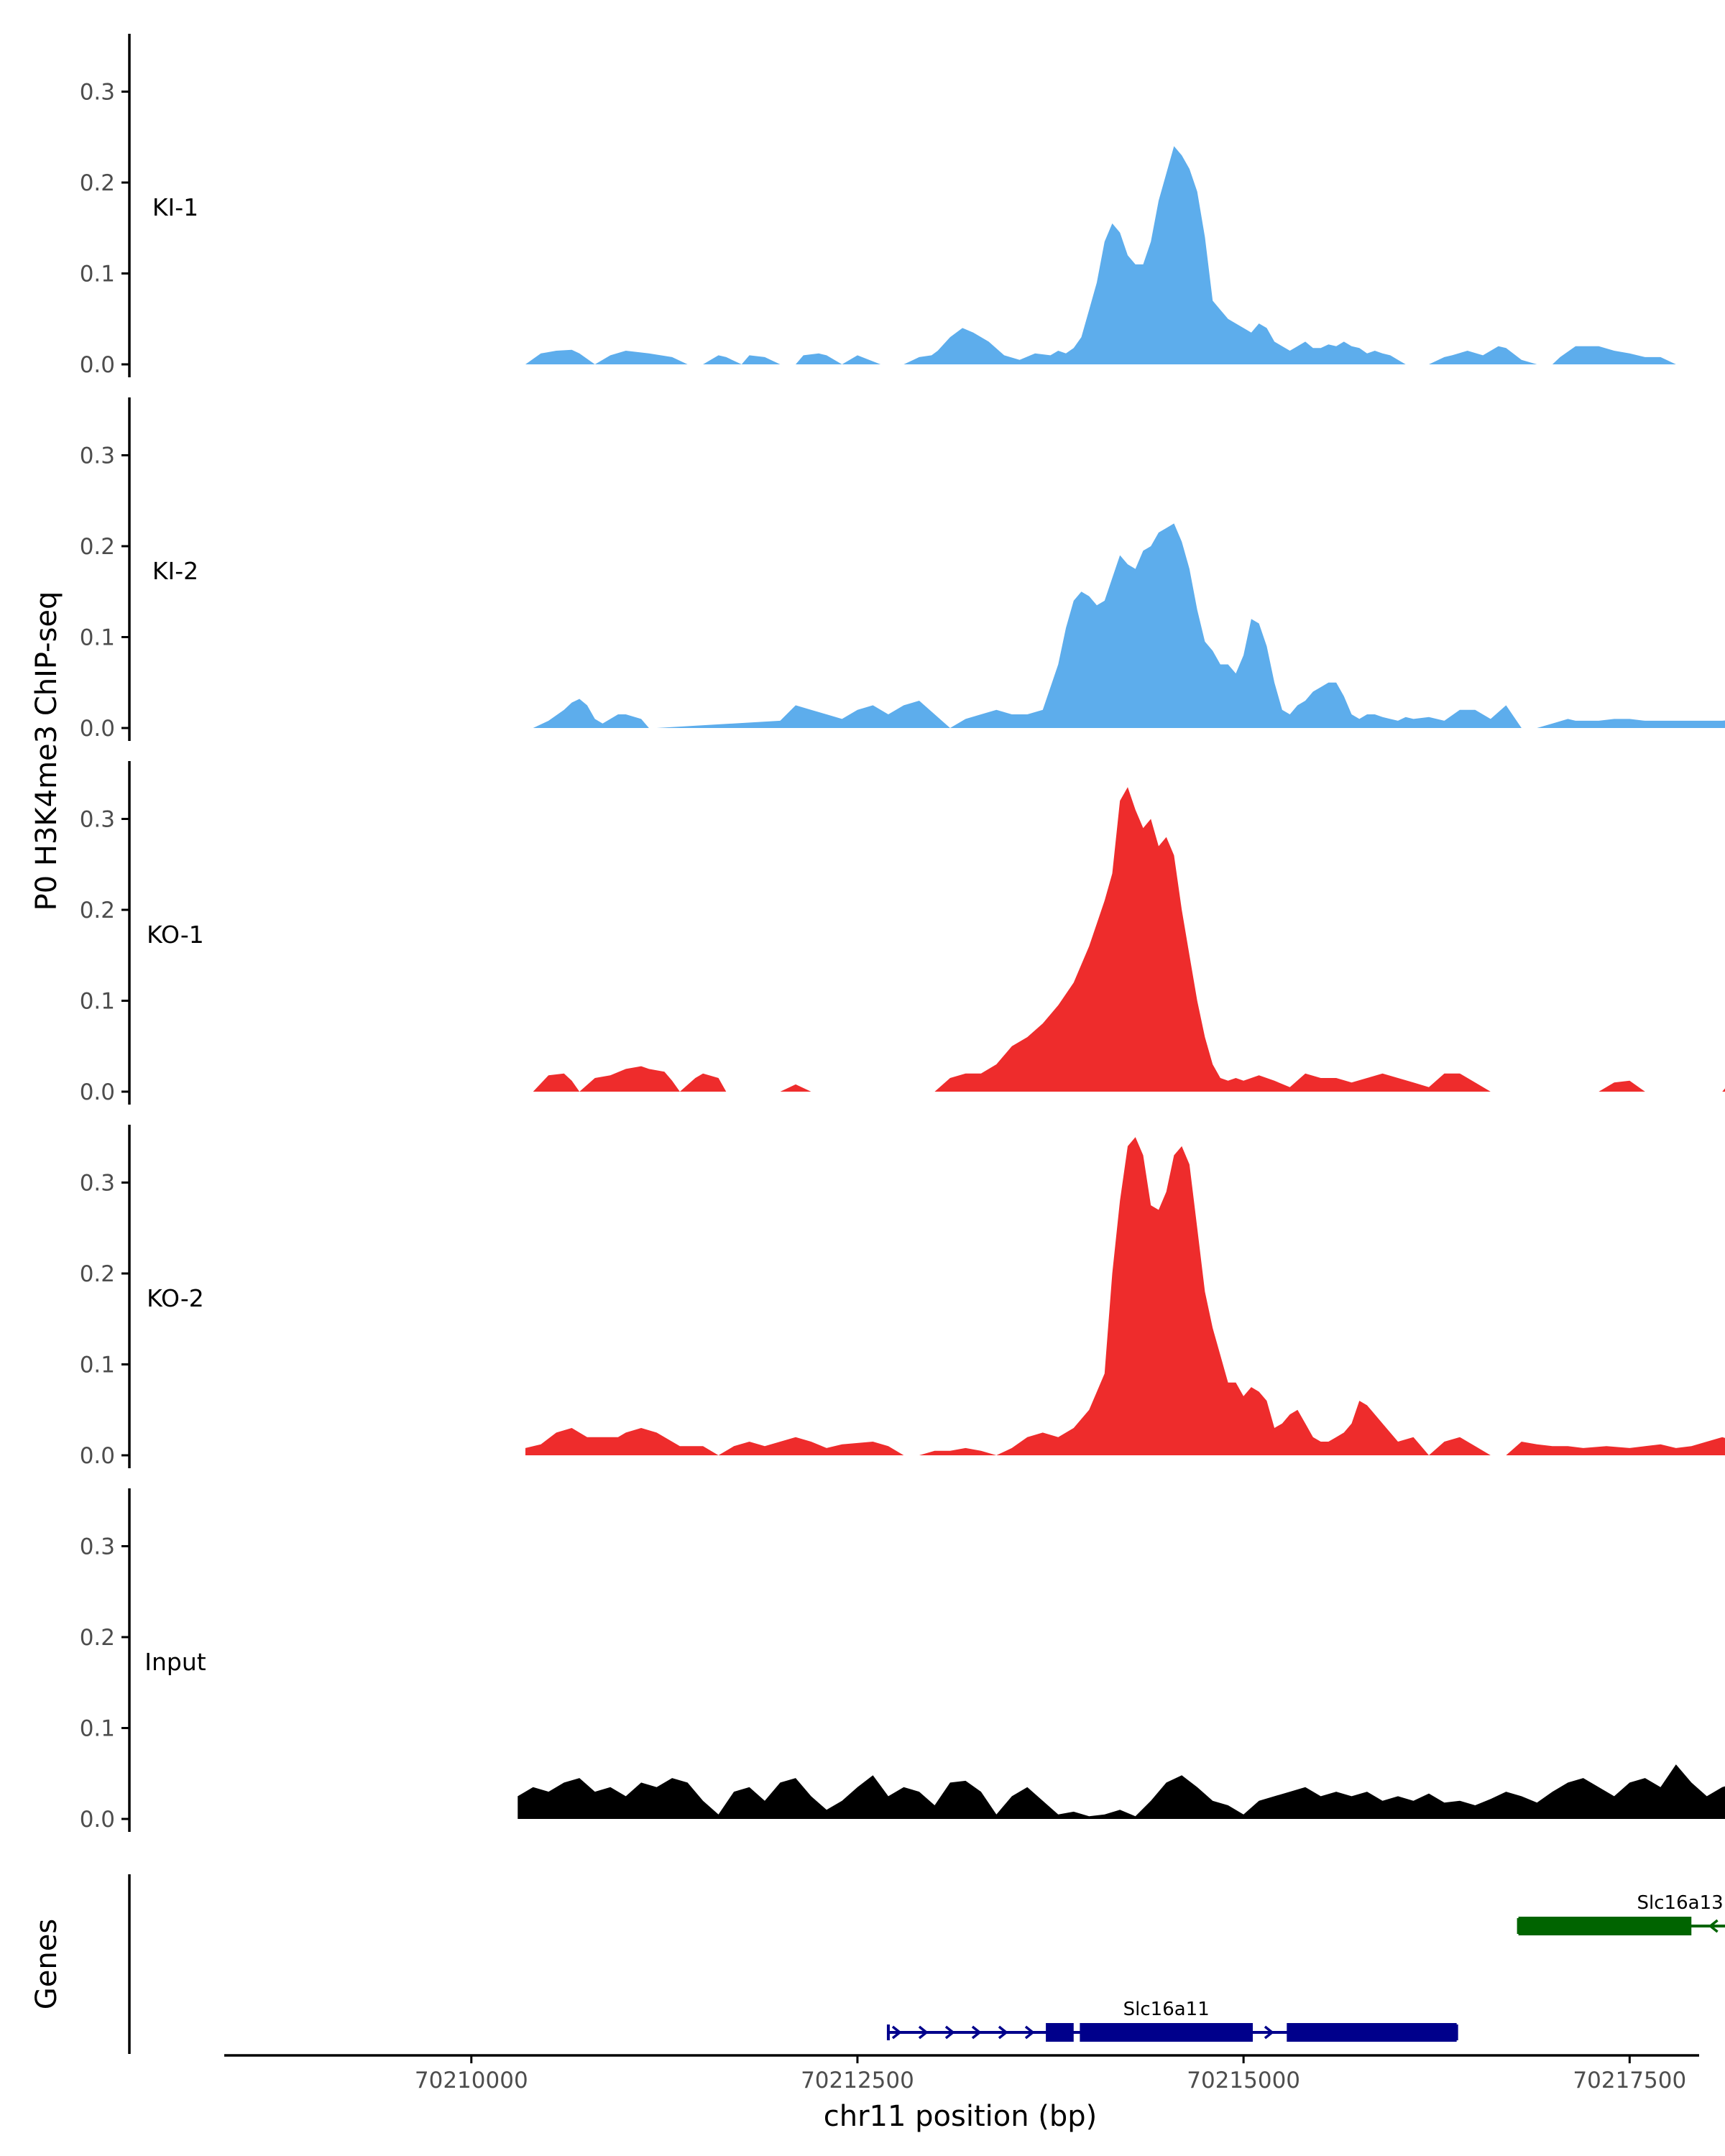  What do you see at coordinates (961, 2073) in the screenshot?
I see `x-axis: 70210000 70212500 70215000 70217500` at bounding box center [961, 2073].